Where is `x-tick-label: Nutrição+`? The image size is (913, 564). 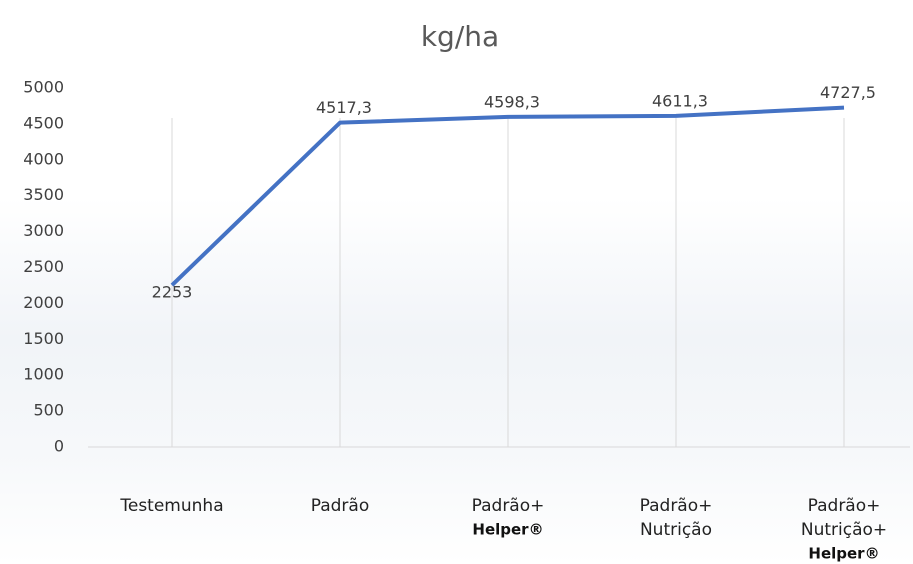 x-tick-label: Nutrição+ is located at coordinates (844, 530).